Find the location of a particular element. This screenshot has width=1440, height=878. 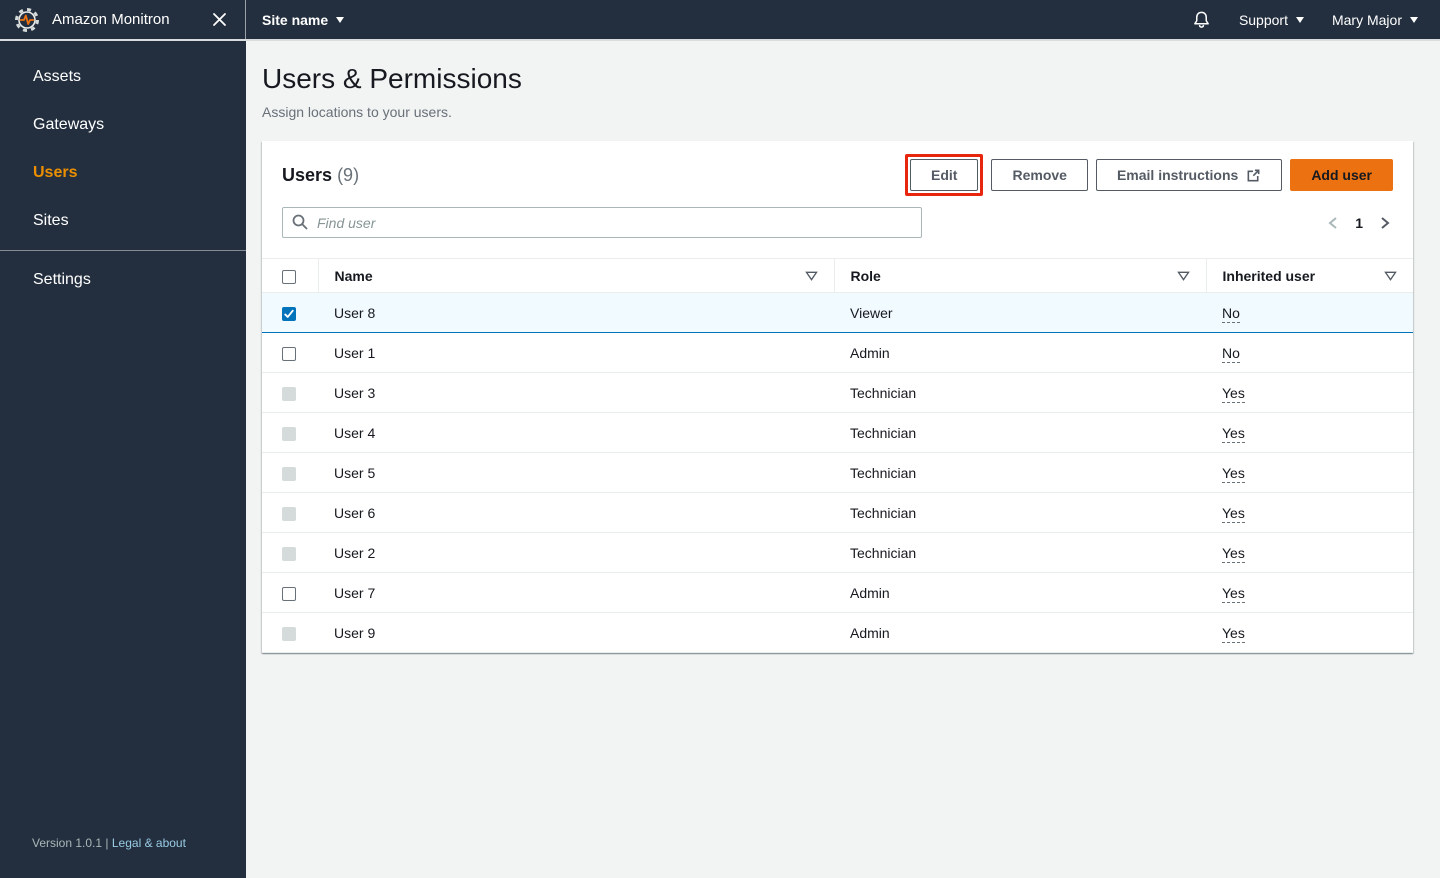

table-row: User 8 Viewer No is located at coordinates (837, 312).